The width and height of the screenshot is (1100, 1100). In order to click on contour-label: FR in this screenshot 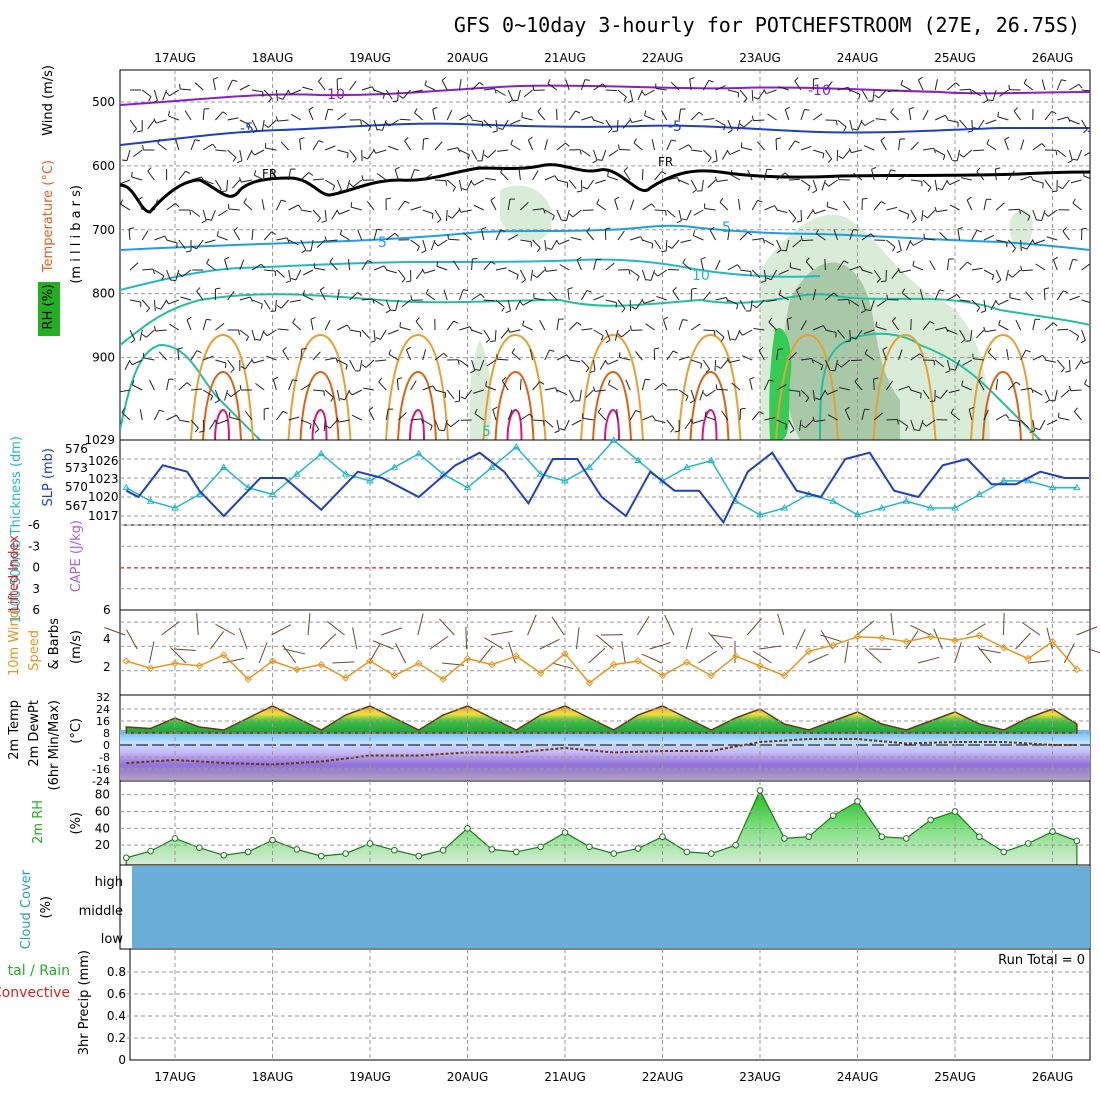, I will do `click(269, 174)`.